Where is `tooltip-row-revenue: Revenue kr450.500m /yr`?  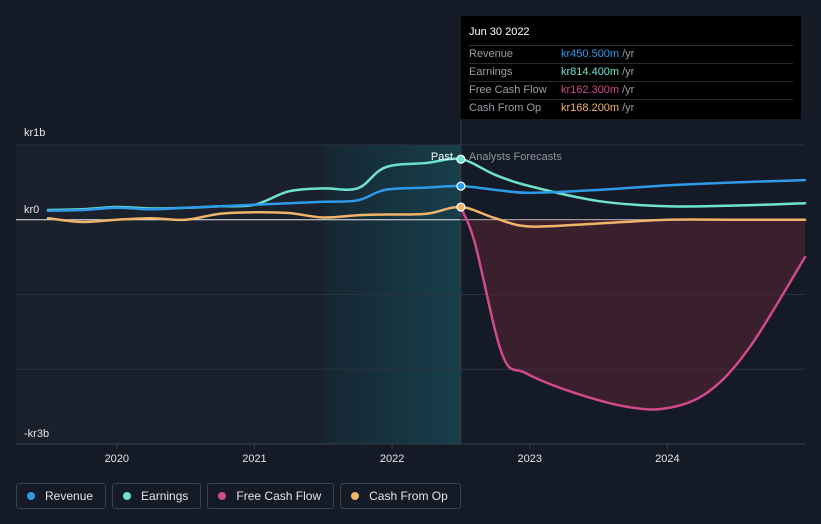
tooltip-row-revenue: Revenue kr450.500m /yr is located at coordinates (631, 55).